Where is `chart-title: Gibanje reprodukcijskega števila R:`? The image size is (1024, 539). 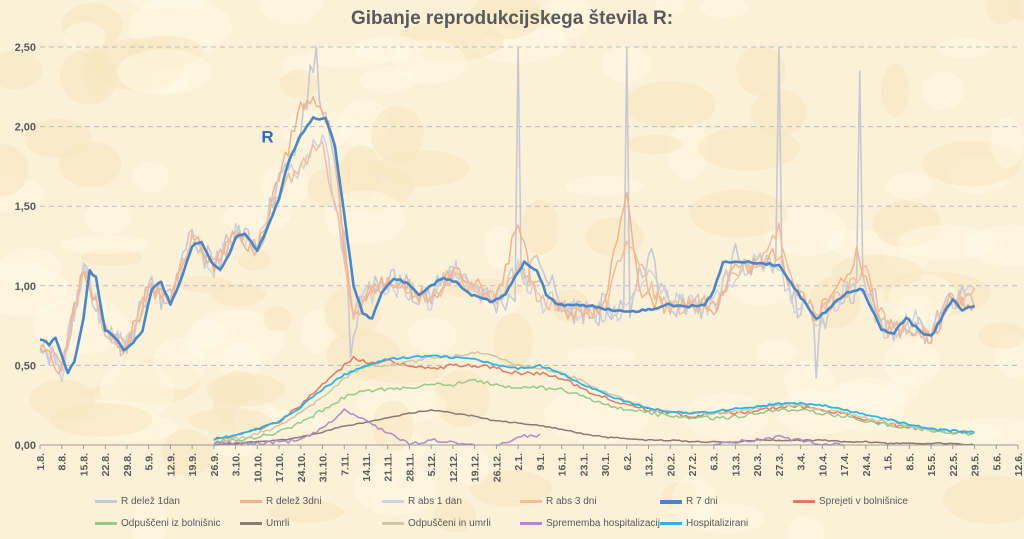
chart-title: Gibanje reprodukcijskega števila R: is located at coordinates (512, 18).